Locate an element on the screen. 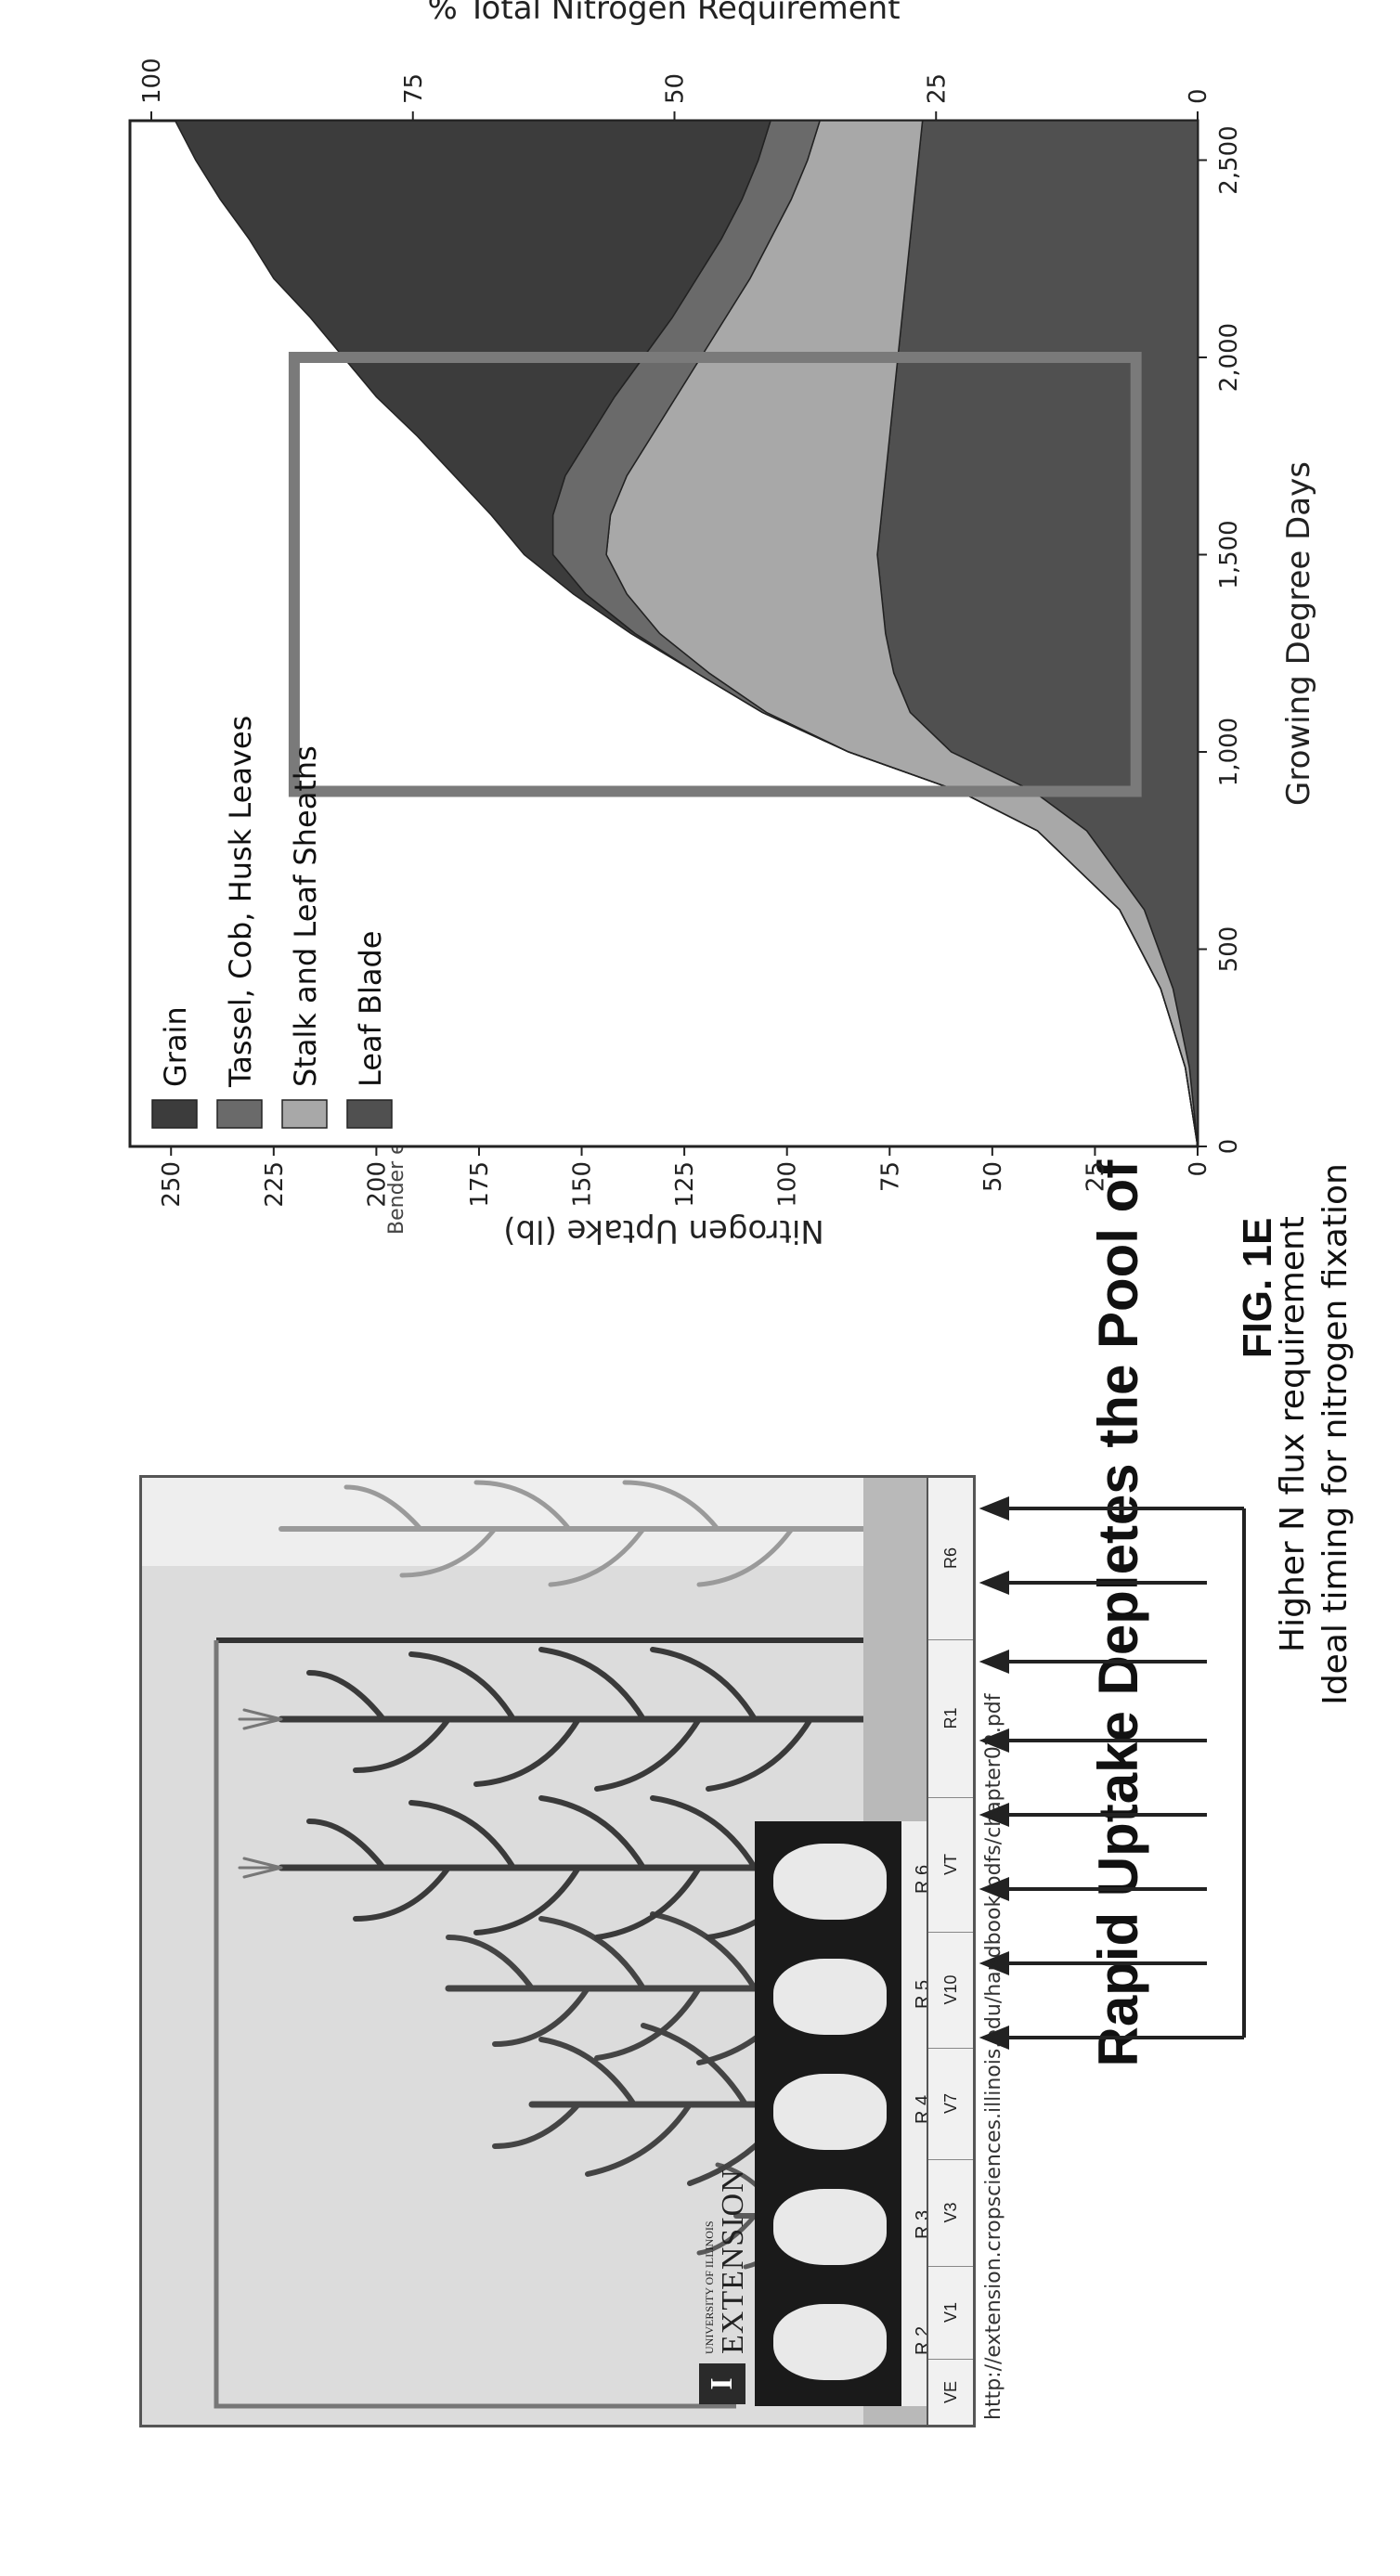 The width and height of the screenshot is (1400, 2576). stage-cell: V10 is located at coordinates (951, 1990).